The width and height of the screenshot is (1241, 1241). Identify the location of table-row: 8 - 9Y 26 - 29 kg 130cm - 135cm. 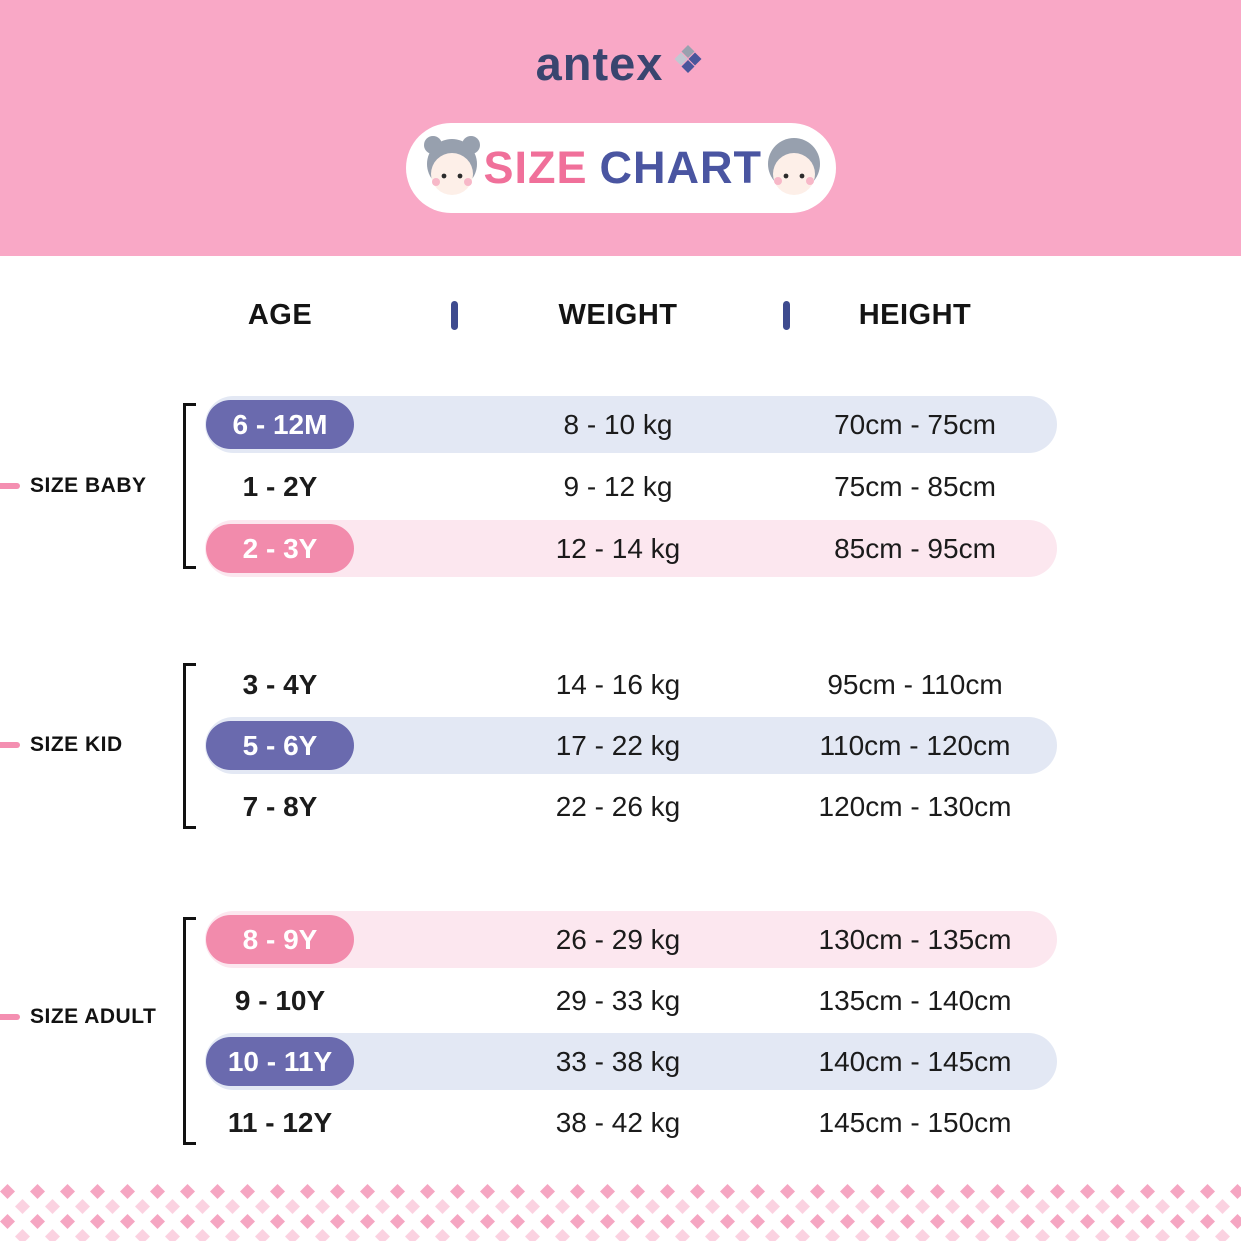
(631, 939).